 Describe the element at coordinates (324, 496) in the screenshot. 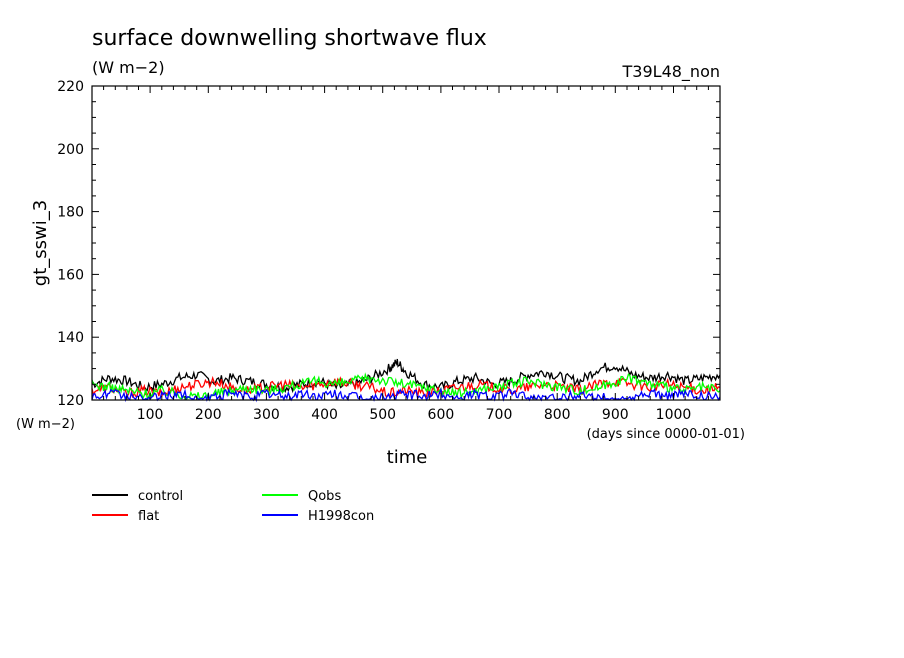

I see `legend-label: Qobs` at that location.